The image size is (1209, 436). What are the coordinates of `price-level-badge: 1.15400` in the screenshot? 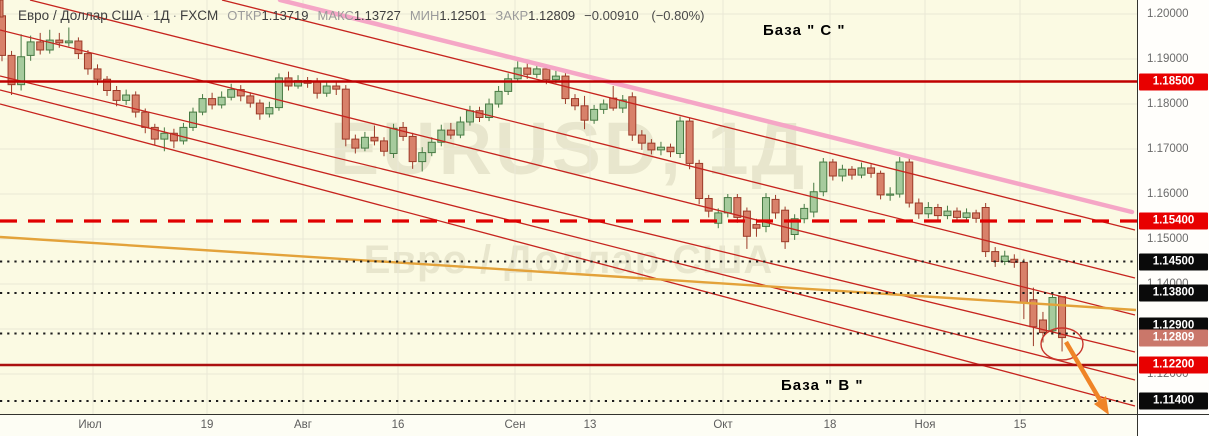 It's located at (1173, 221).